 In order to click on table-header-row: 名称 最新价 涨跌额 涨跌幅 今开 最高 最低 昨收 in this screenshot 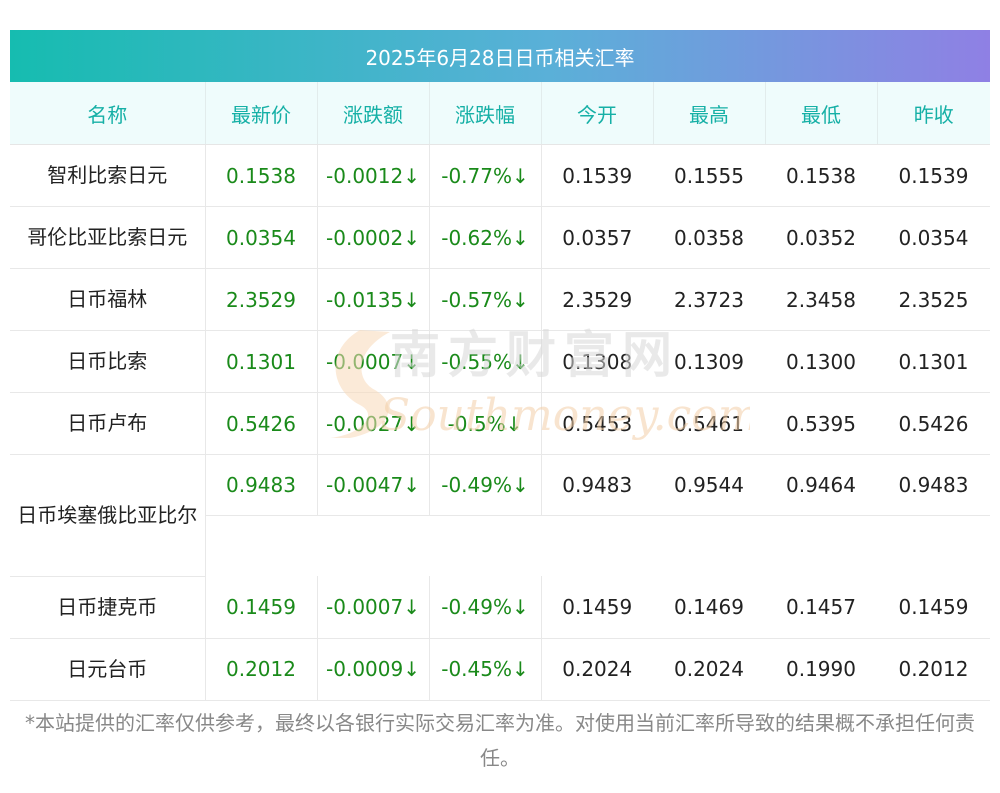, I will do `click(500, 113)`.